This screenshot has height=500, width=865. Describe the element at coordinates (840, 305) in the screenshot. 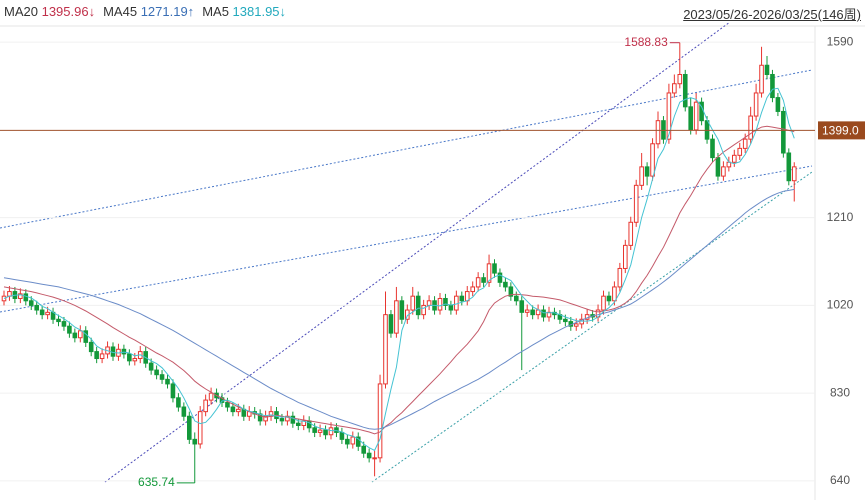

I see `y-tick-label: 1020` at that location.